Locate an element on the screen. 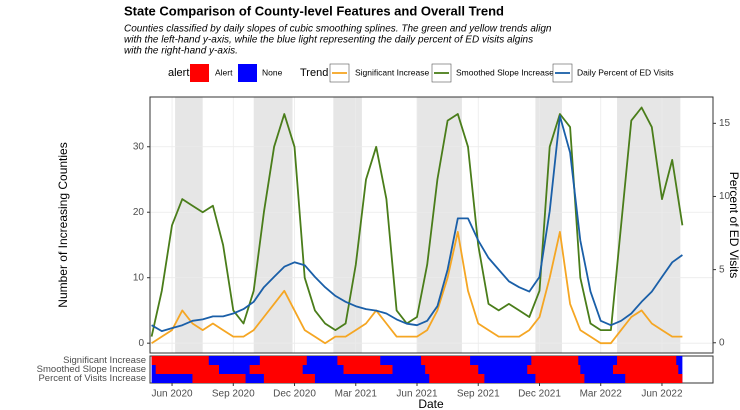 This screenshot has height=410, width=740. y-tick-label: 30 is located at coordinates (139, 146).